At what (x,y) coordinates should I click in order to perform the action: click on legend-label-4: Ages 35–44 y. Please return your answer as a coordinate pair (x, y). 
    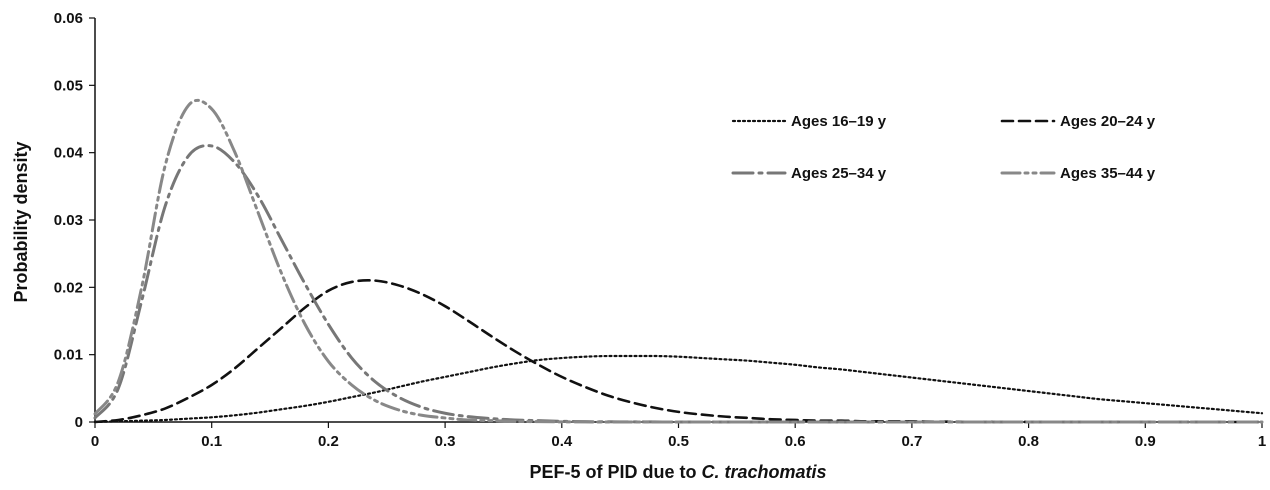
    Looking at the image, I should click on (1108, 173).